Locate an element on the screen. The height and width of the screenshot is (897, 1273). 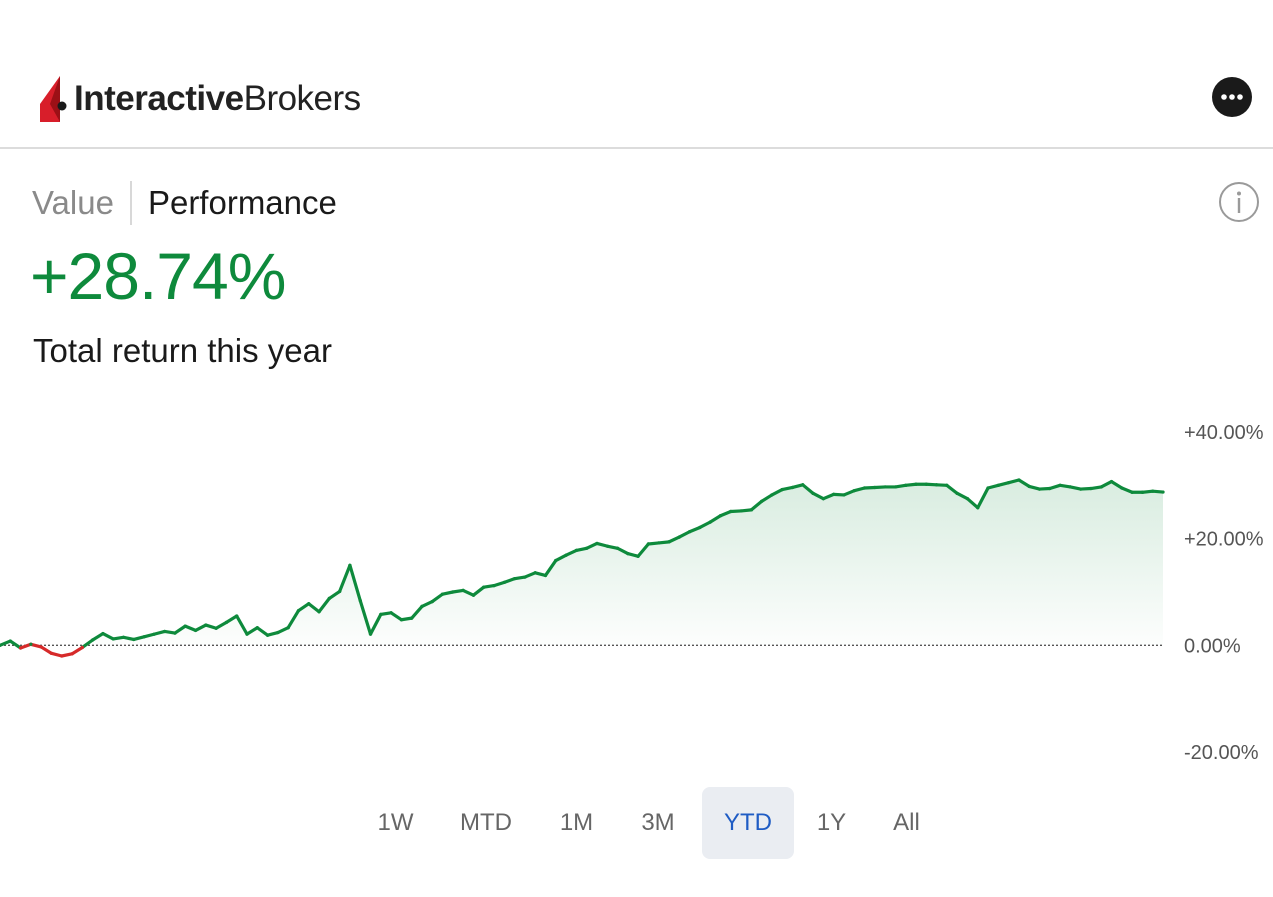
y-tick-label: +40.00% is located at coordinates (1224, 433).